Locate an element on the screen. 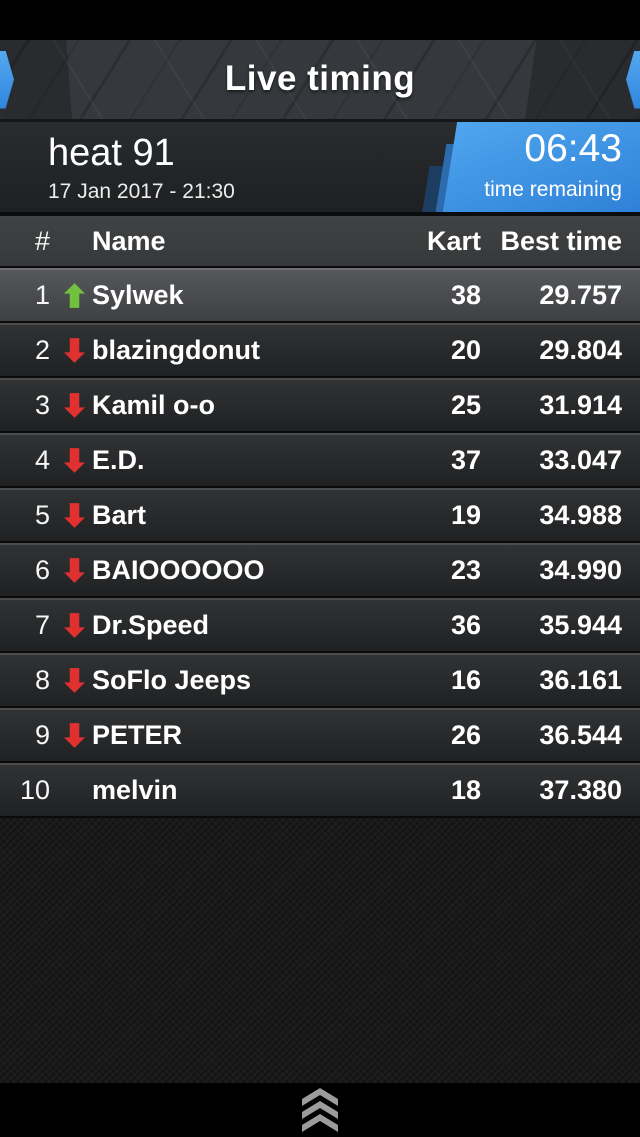  table-row: 2 blazingdonut 20 29.804 is located at coordinates (320, 350).